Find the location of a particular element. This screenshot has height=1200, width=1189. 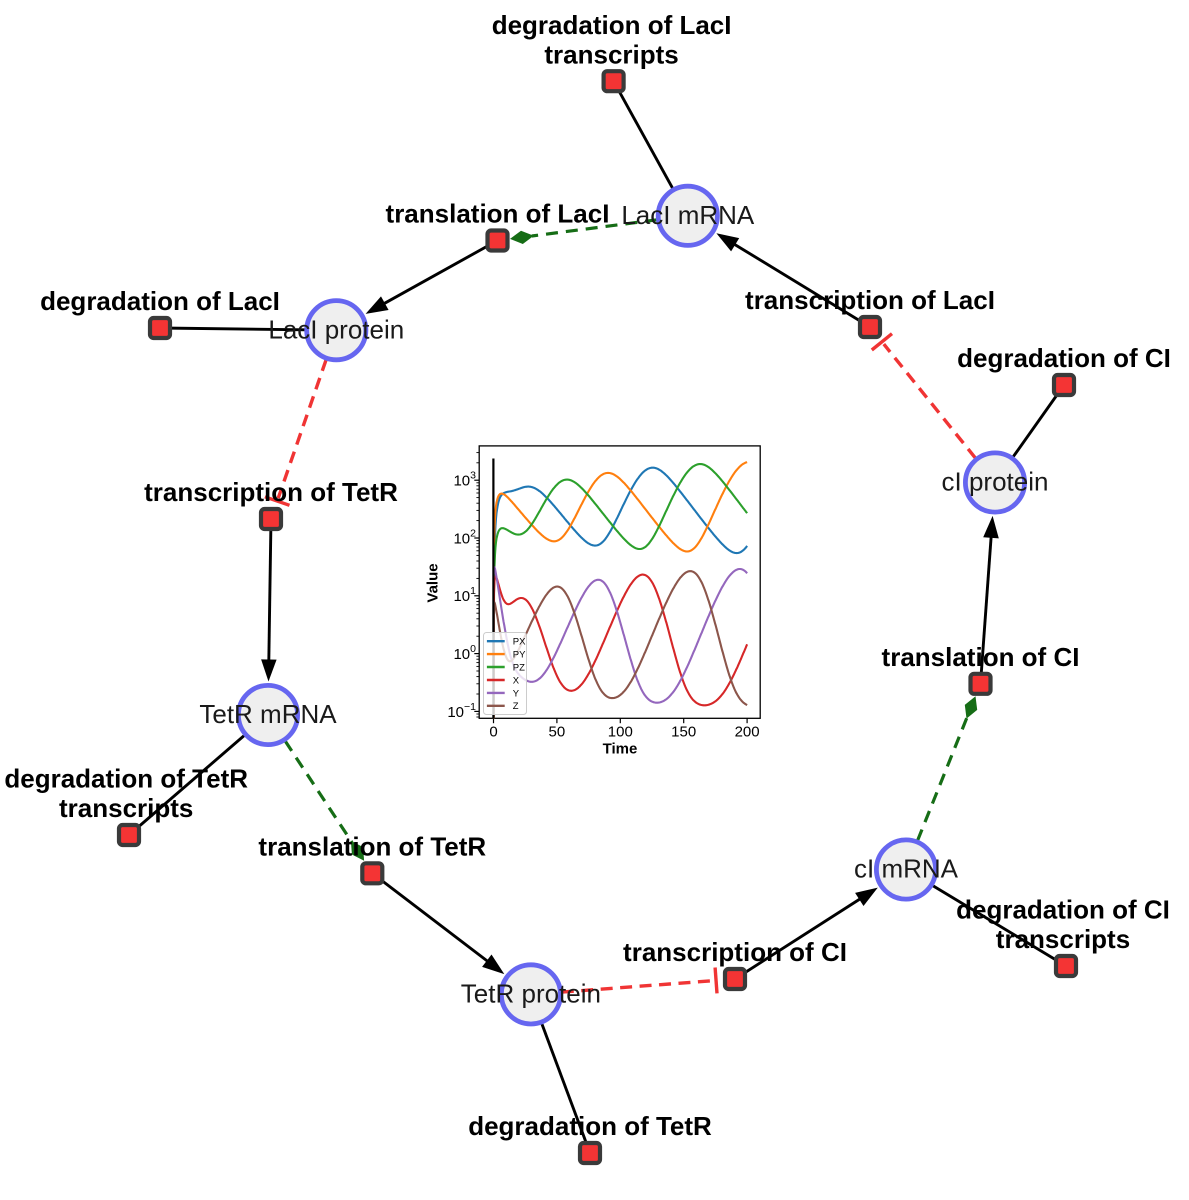

svg-text: TetR protein is located at coordinates (531, 994).